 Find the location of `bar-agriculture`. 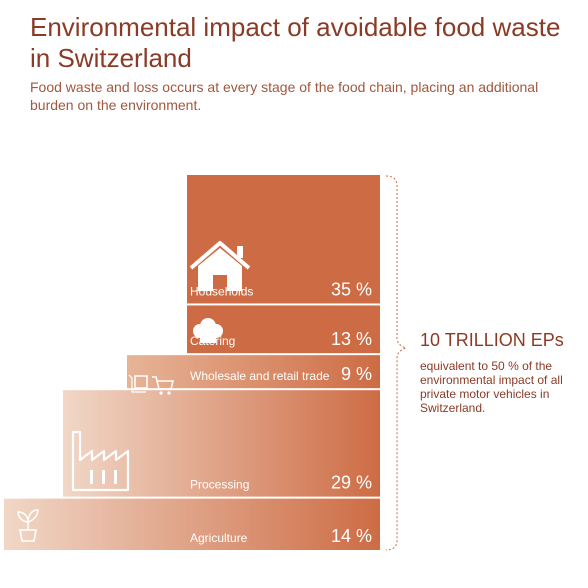

bar-agriculture is located at coordinates (192, 524).